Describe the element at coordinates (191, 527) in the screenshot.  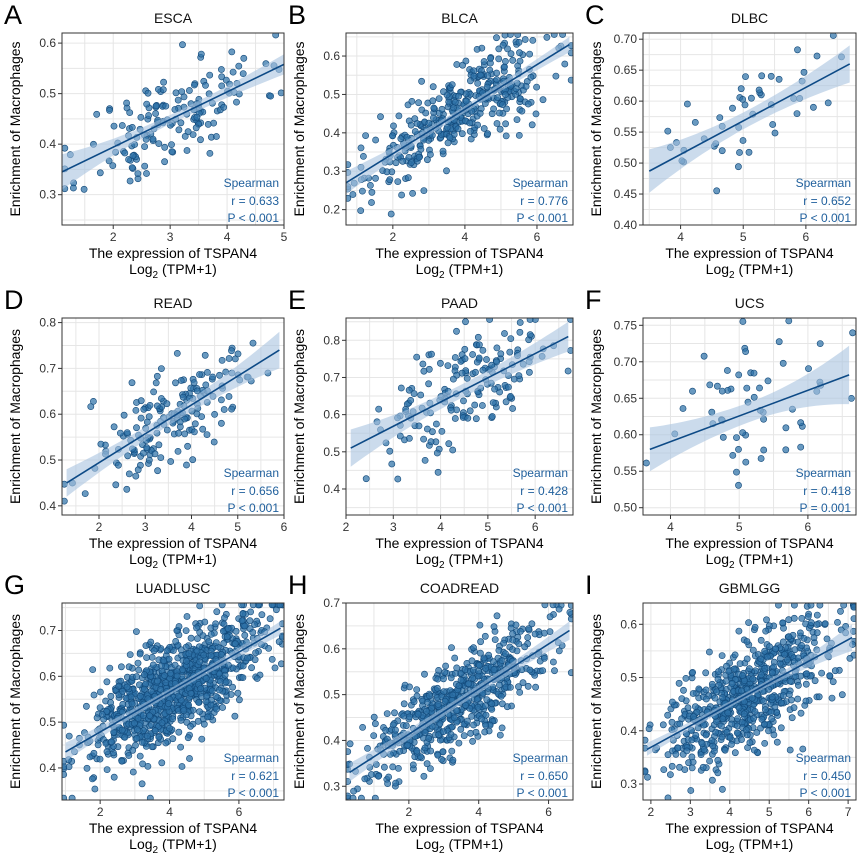
I see `x-tick-label: 4` at that location.